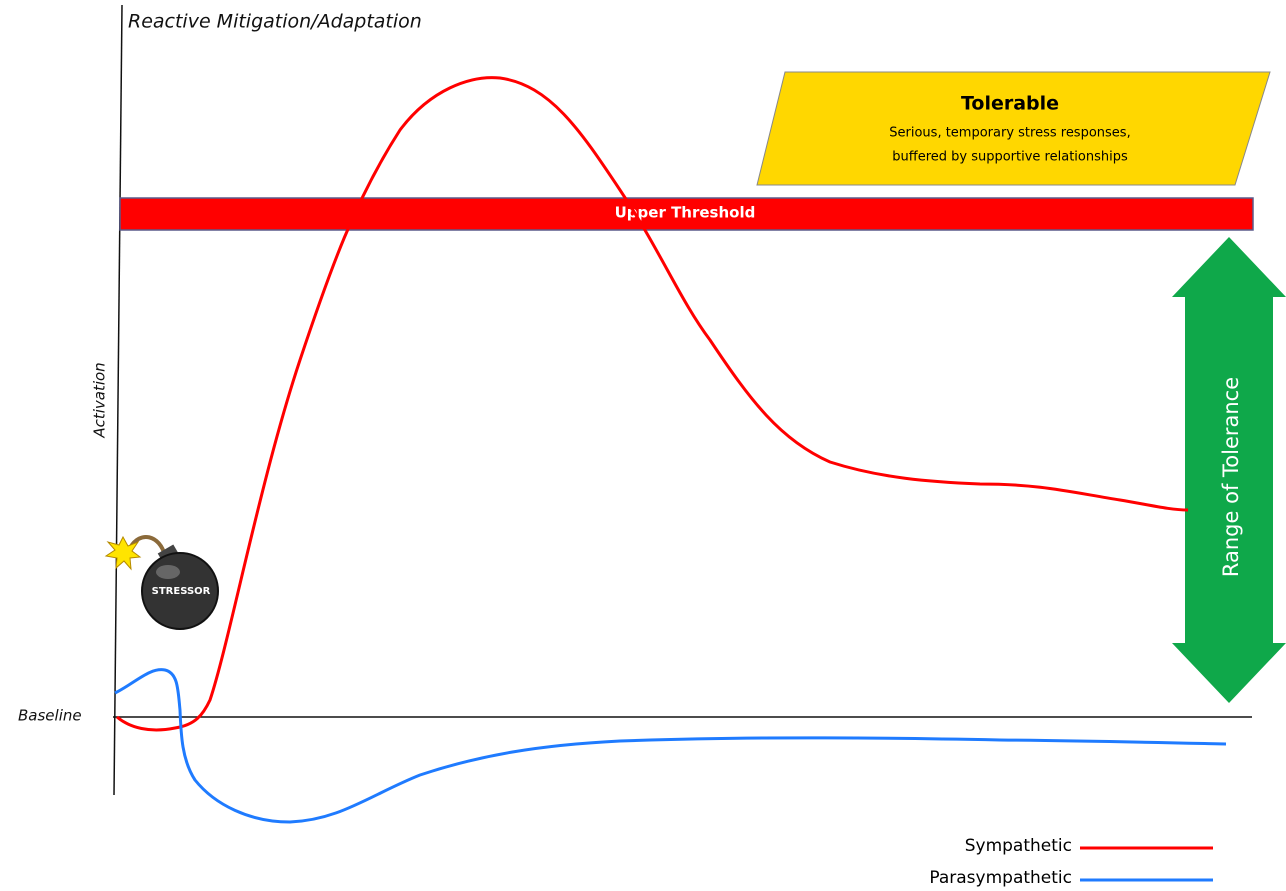 Image resolution: width=1286 pixels, height=891 pixels. What do you see at coordinates (161, 582) in the screenshot?
I see `stressor-bomb: STRESSOR` at bounding box center [161, 582].